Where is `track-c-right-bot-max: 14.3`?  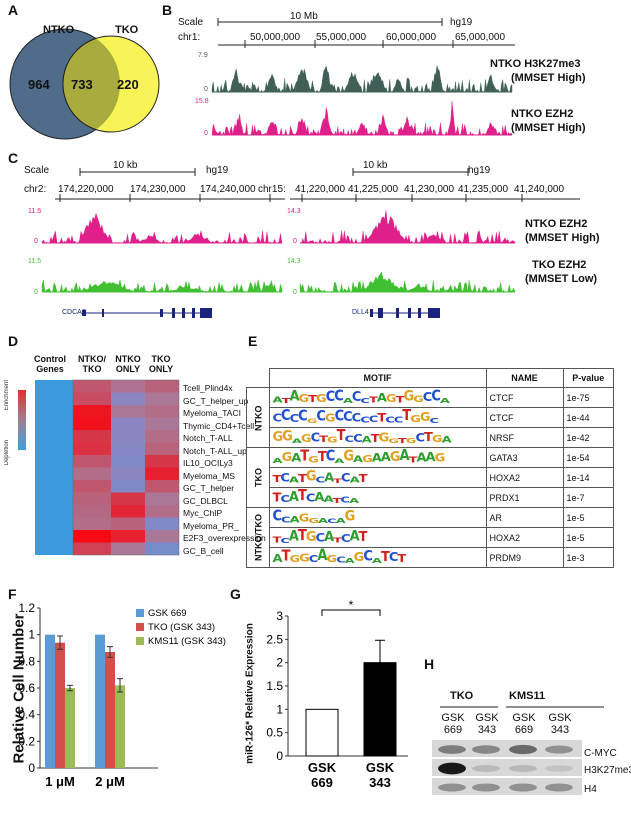 track-c-right-bot-max: 14.3 is located at coordinates (294, 261).